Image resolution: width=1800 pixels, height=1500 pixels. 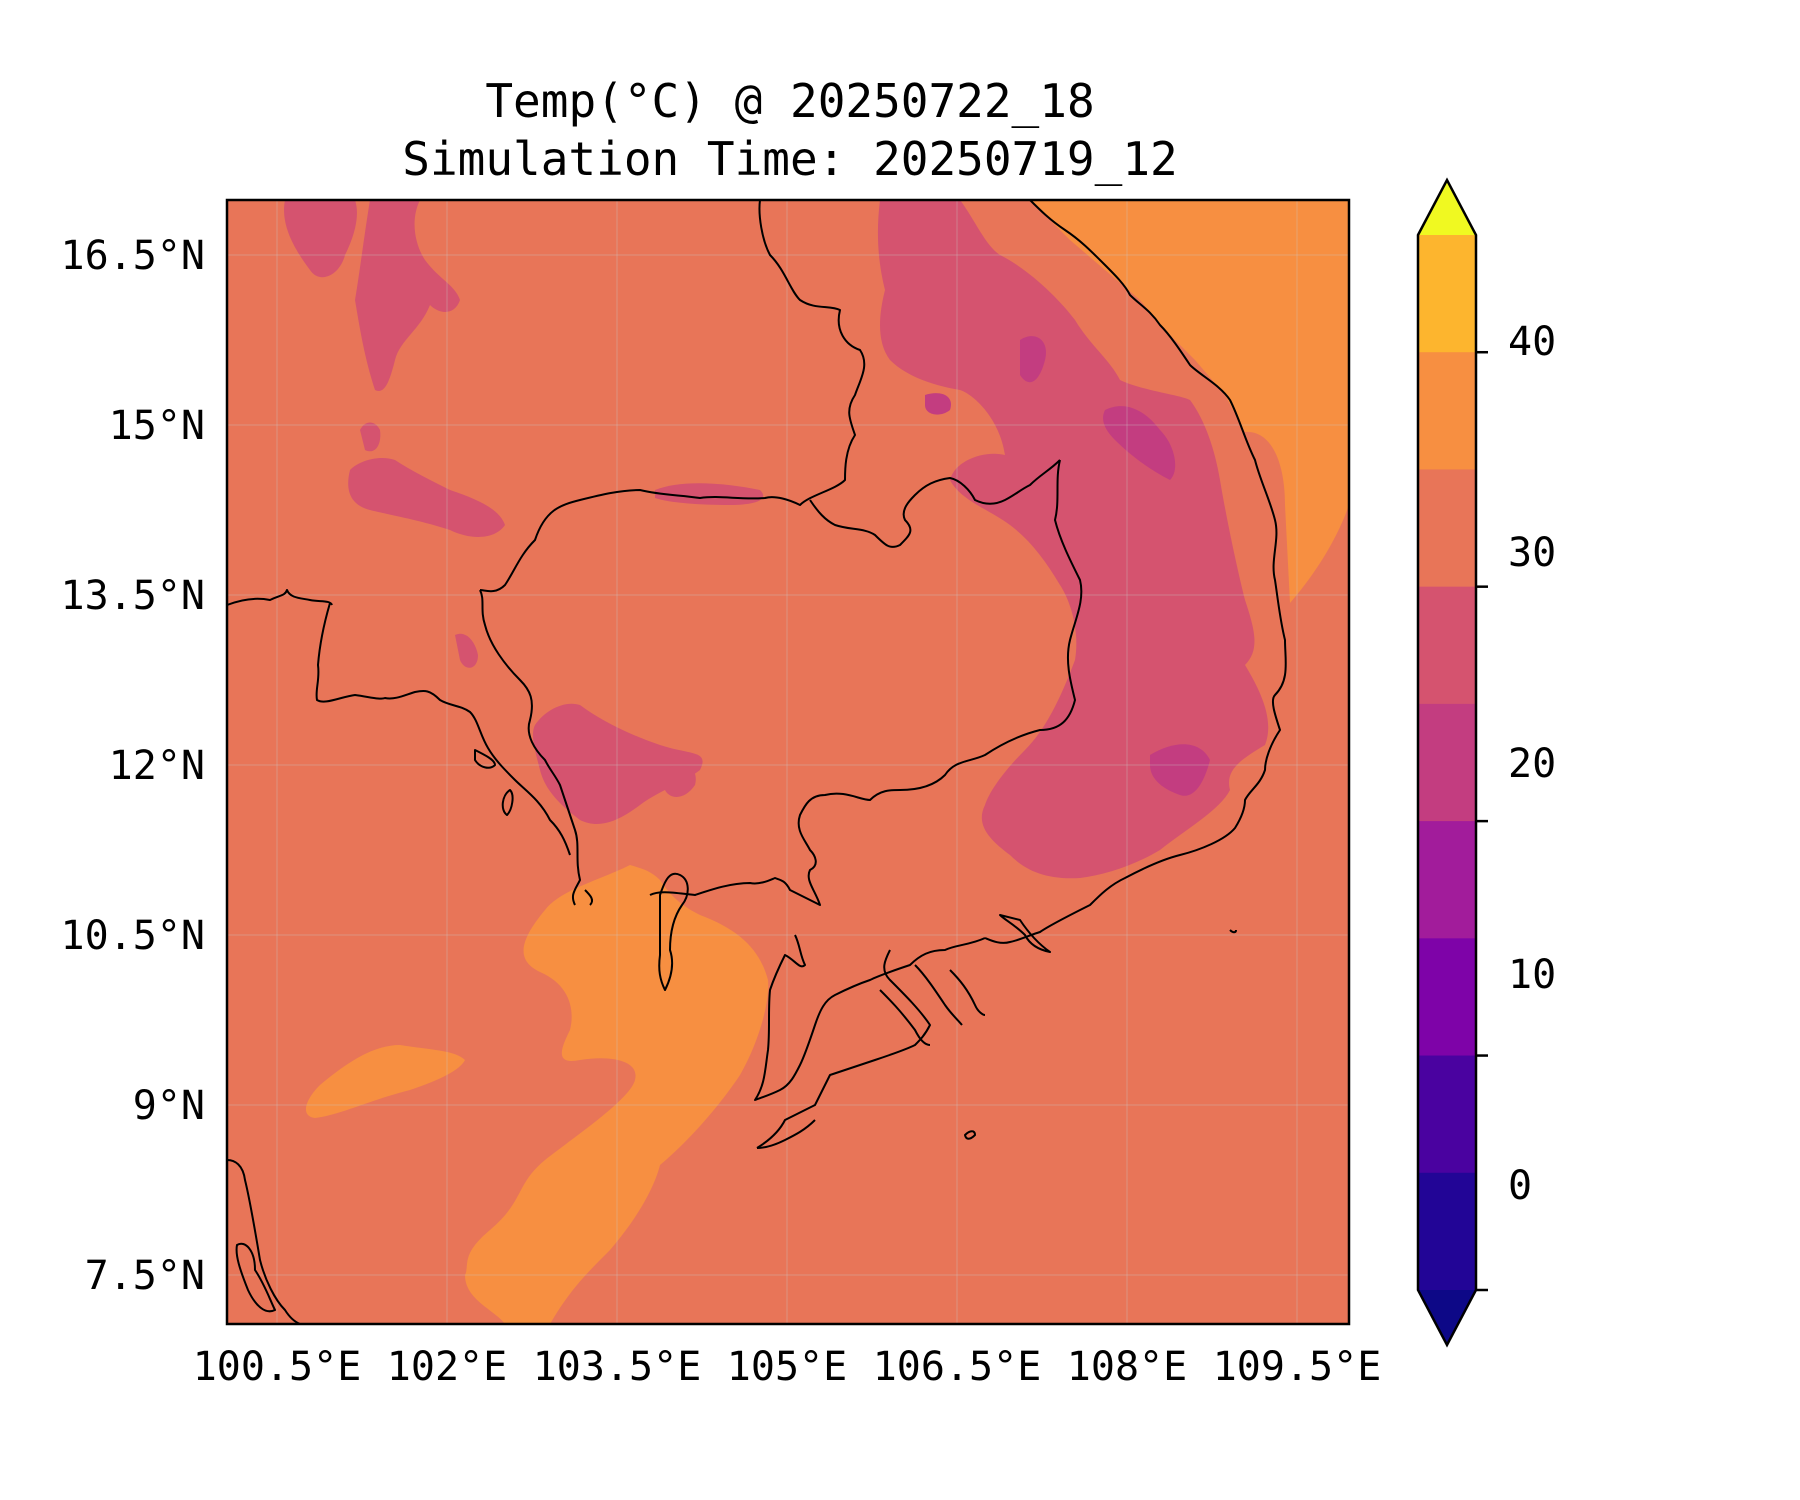 I want to click on lat-tick: 16.5°N, so click(x=133, y=256).